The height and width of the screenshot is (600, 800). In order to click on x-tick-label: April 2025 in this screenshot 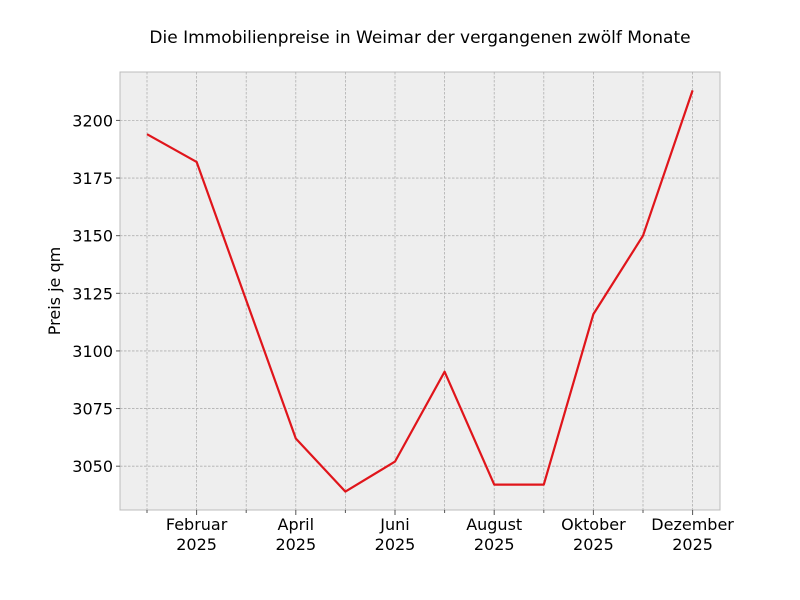, I will do `click(295, 534)`.